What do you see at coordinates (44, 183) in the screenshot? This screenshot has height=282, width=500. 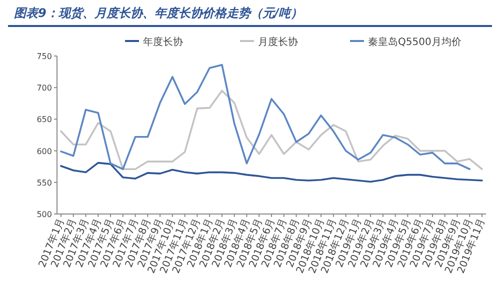 I see `y-tick-label: 550` at bounding box center [44, 183].